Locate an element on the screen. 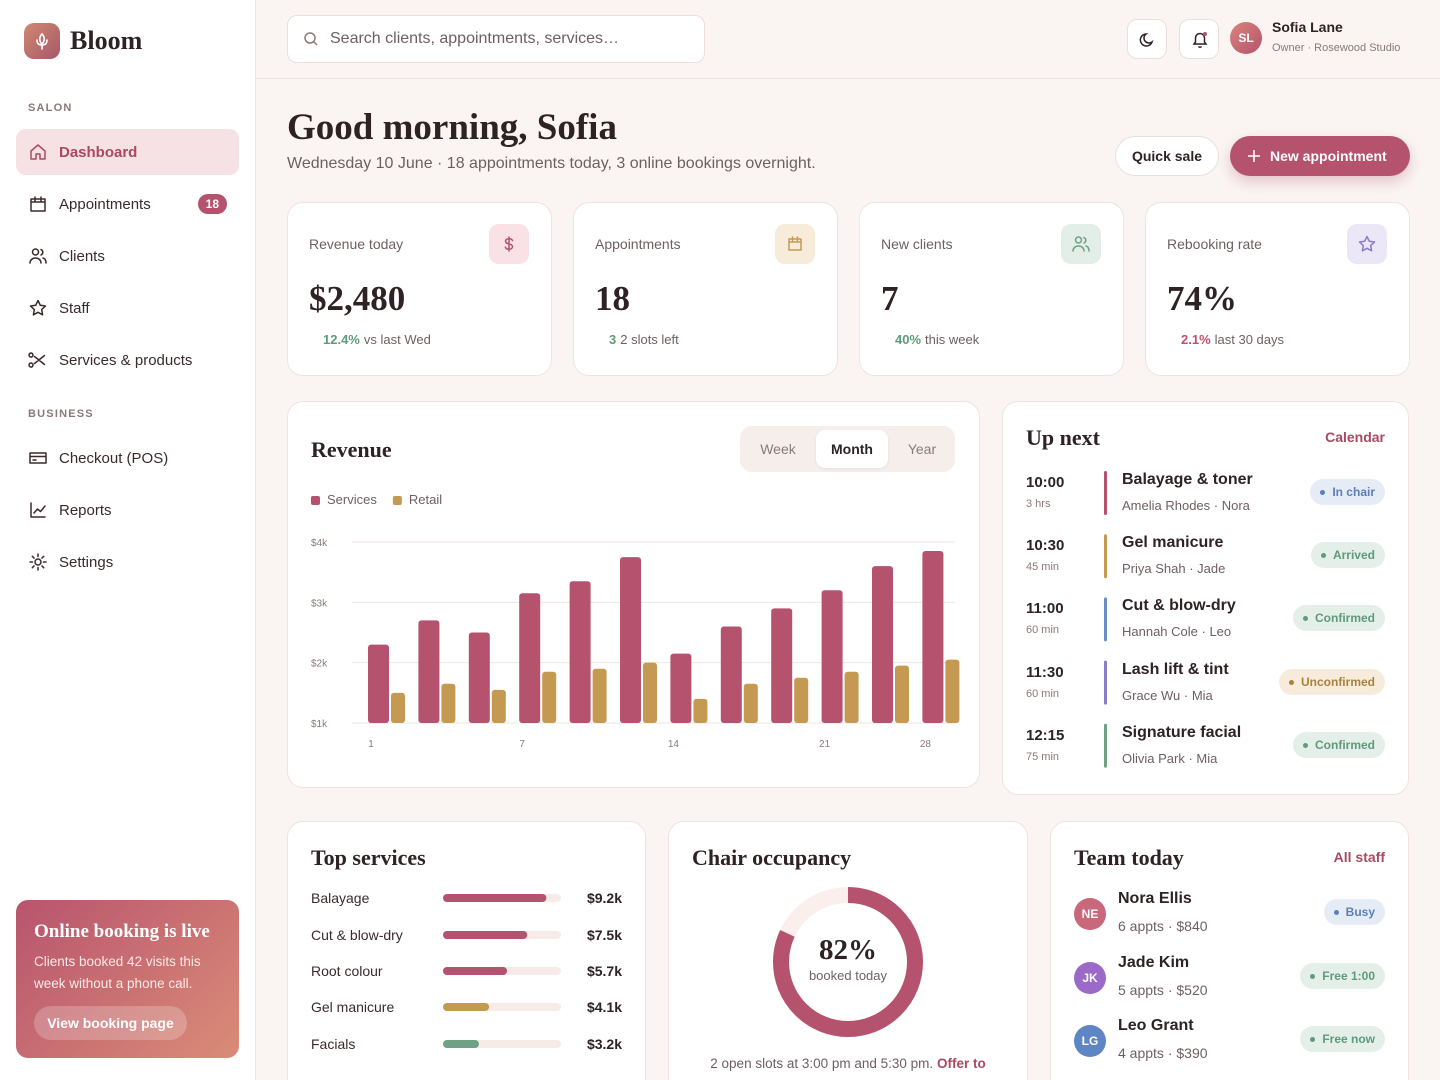 The image size is (1440, 1080). tab: Year is located at coordinates (922, 449).